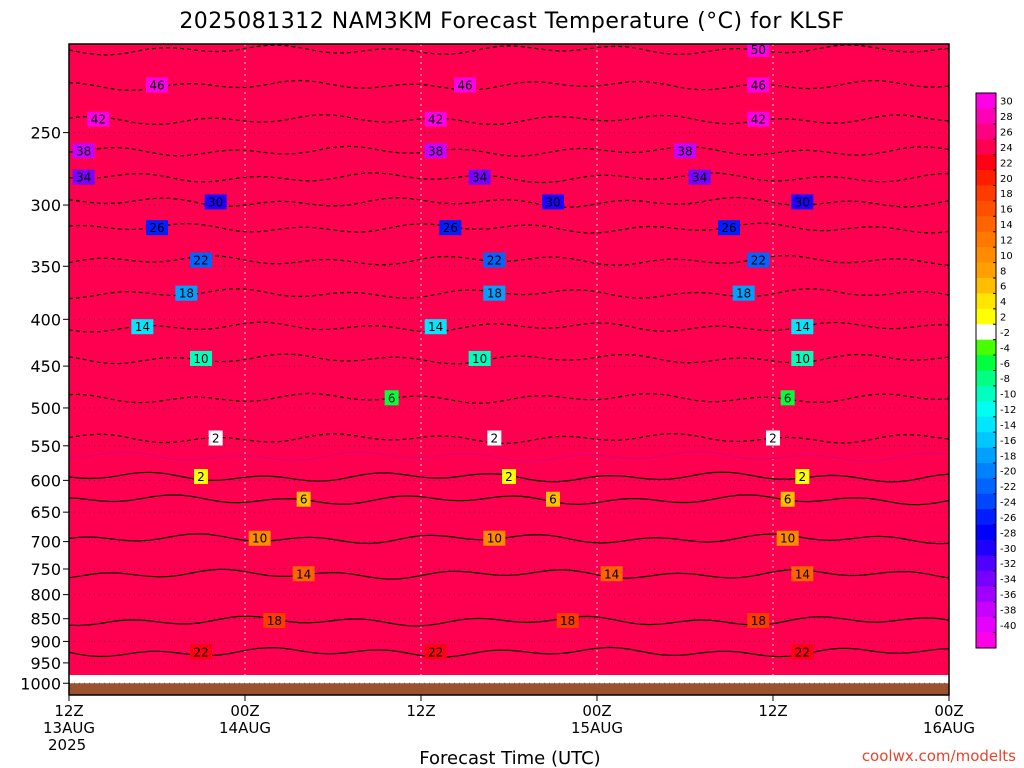 This screenshot has height=768, width=1024. I want to click on x-tick-label: 00Z, so click(948, 711).